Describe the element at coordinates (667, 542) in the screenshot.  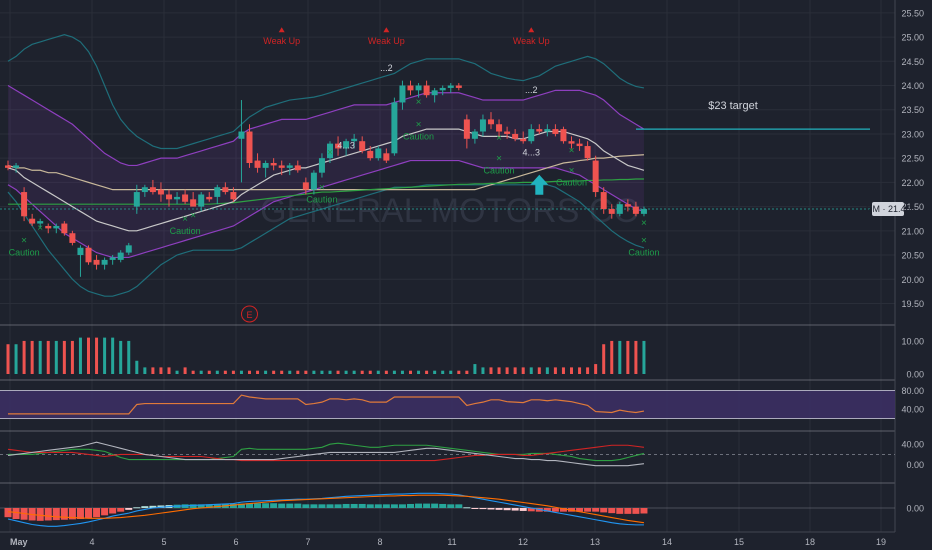
I see `time-tick-label: 14` at that location.